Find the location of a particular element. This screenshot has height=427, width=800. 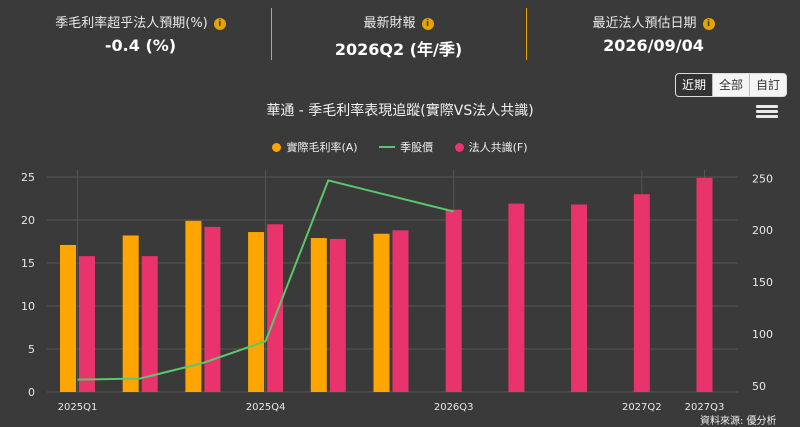

legend-label: 實際毛利率(A) is located at coordinates (322, 147).